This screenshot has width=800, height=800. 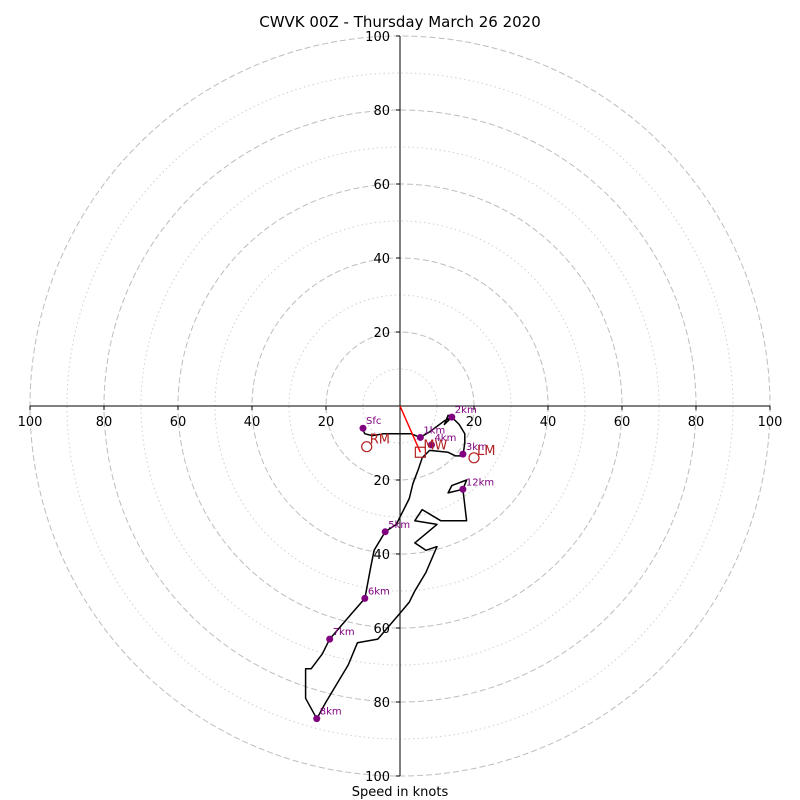 I want to click on height-label-3km: 3km, so click(x=477, y=447).